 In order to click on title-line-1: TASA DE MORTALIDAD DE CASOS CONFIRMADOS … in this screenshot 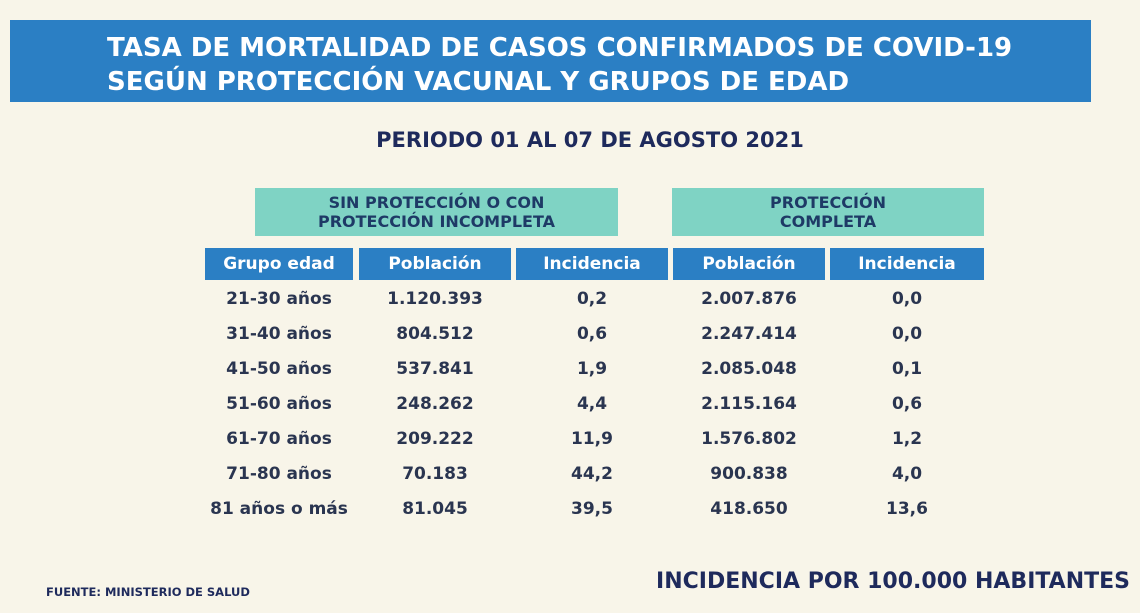, I will do `click(560, 48)`.